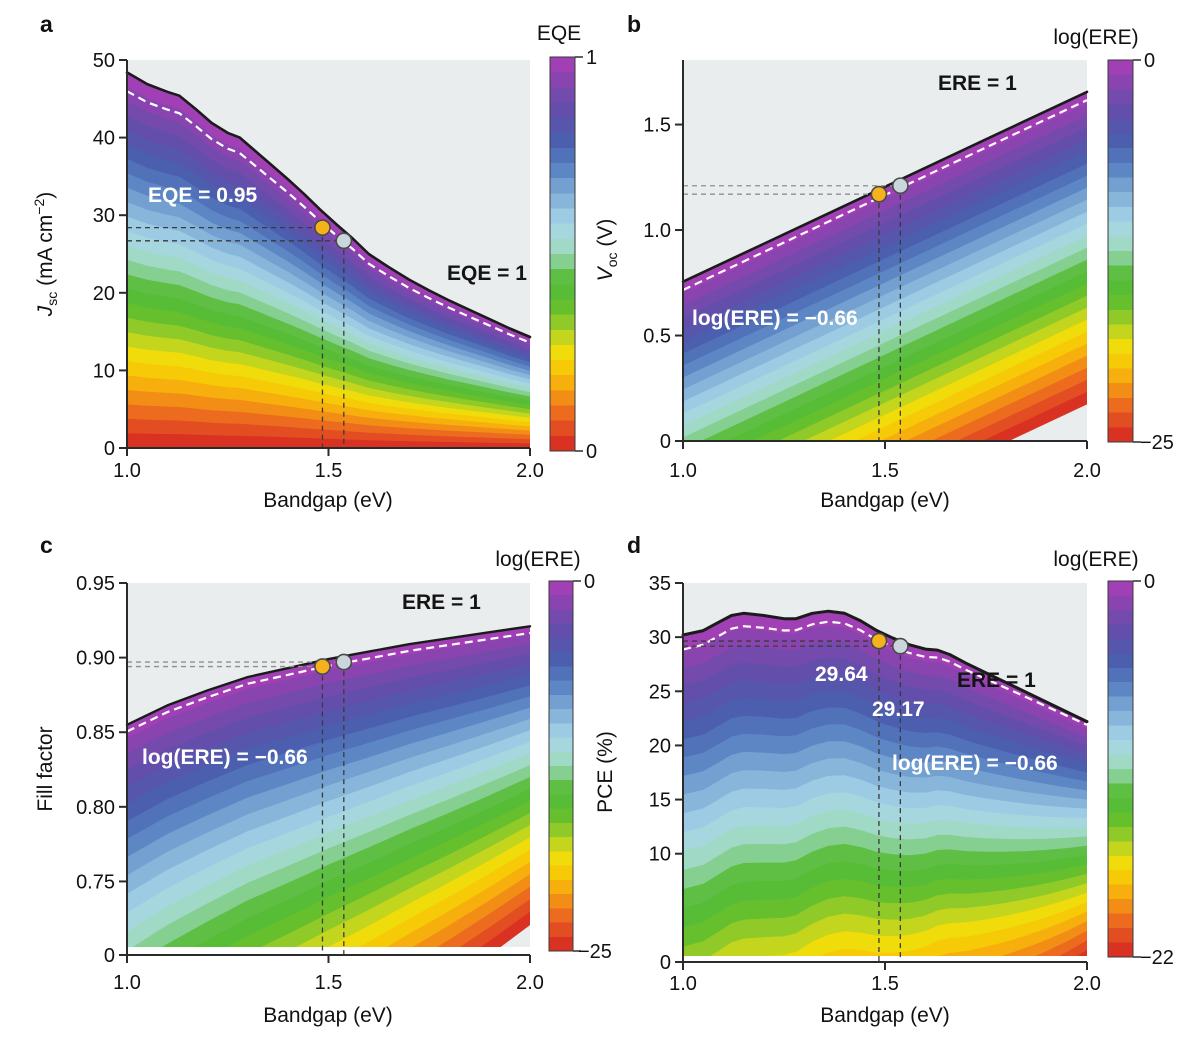  Describe the element at coordinates (95, 733) in the screenshot. I see `y-tick-label: 0.85` at that location.